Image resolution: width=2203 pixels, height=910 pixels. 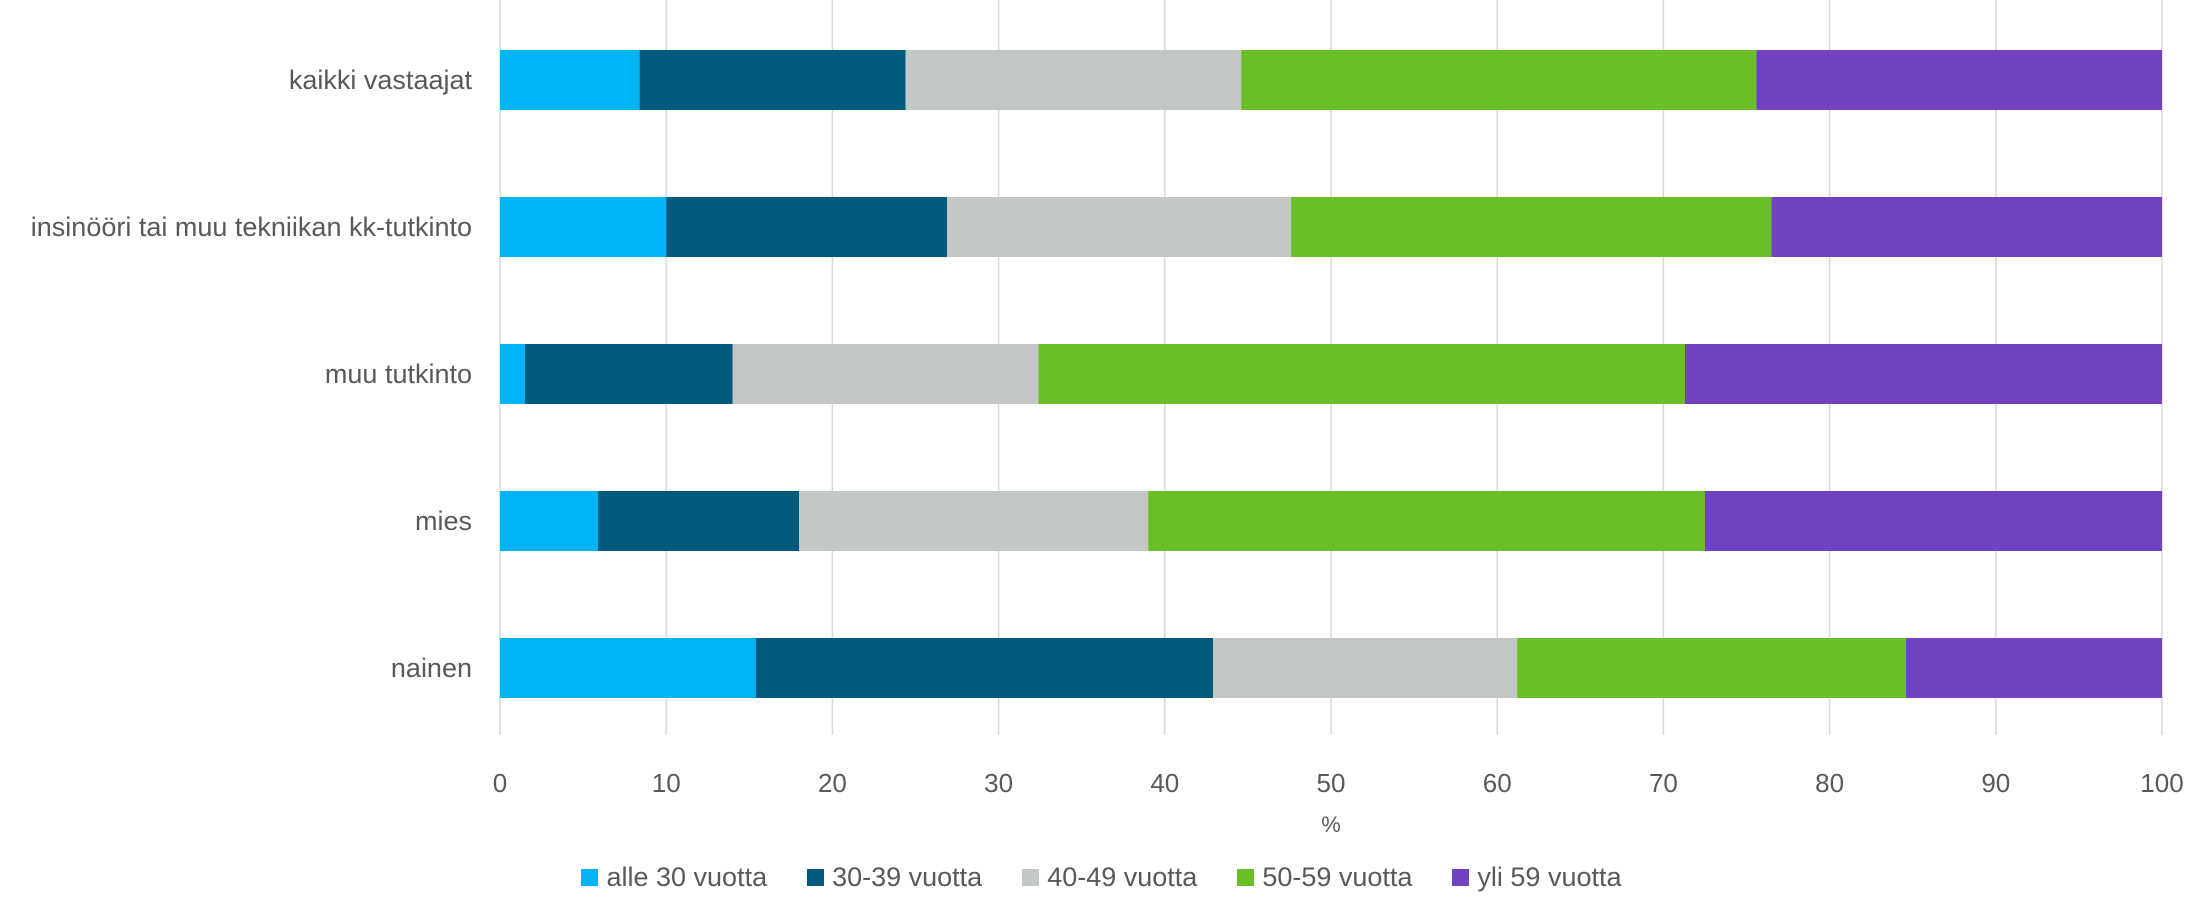 What do you see at coordinates (832, 783) in the screenshot?
I see `x-tick-label: 20` at bounding box center [832, 783].